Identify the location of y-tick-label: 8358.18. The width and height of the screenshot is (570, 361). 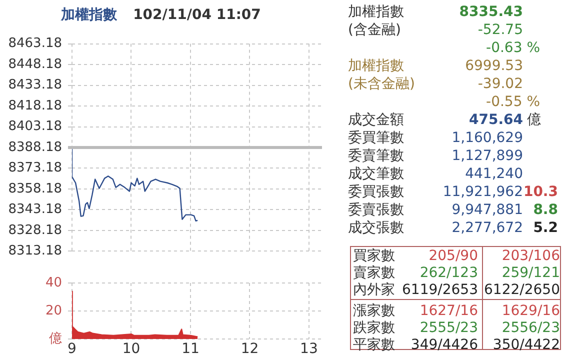
(35, 188).